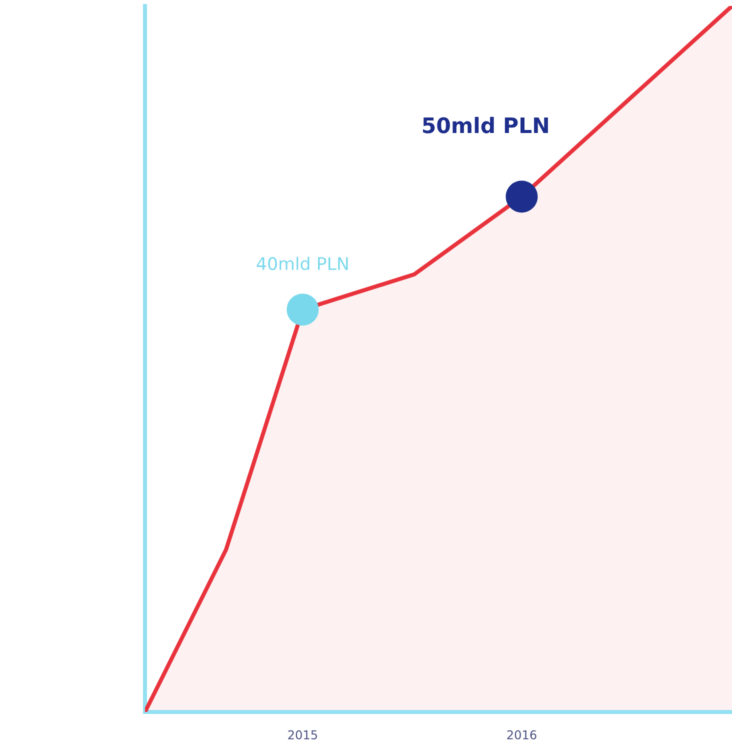 The height and width of the screenshot is (752, 732). What do you see at coordinates (485, 125) in the screenshot?
I see `annotation: 50mld PLN` at bounding box center [485, 125].